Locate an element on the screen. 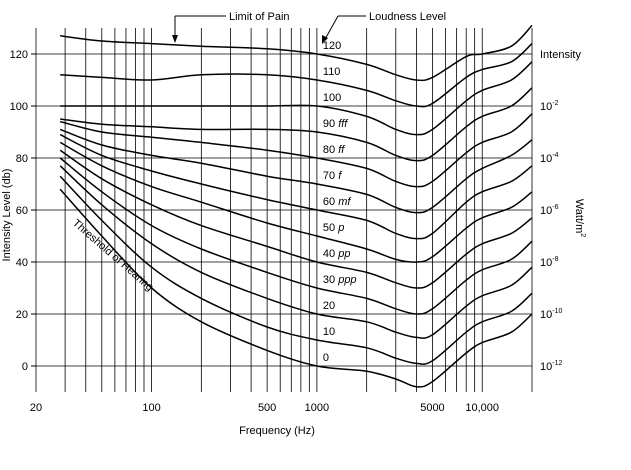  x-tick-label: 5000 is located at coordinates (432, 408).